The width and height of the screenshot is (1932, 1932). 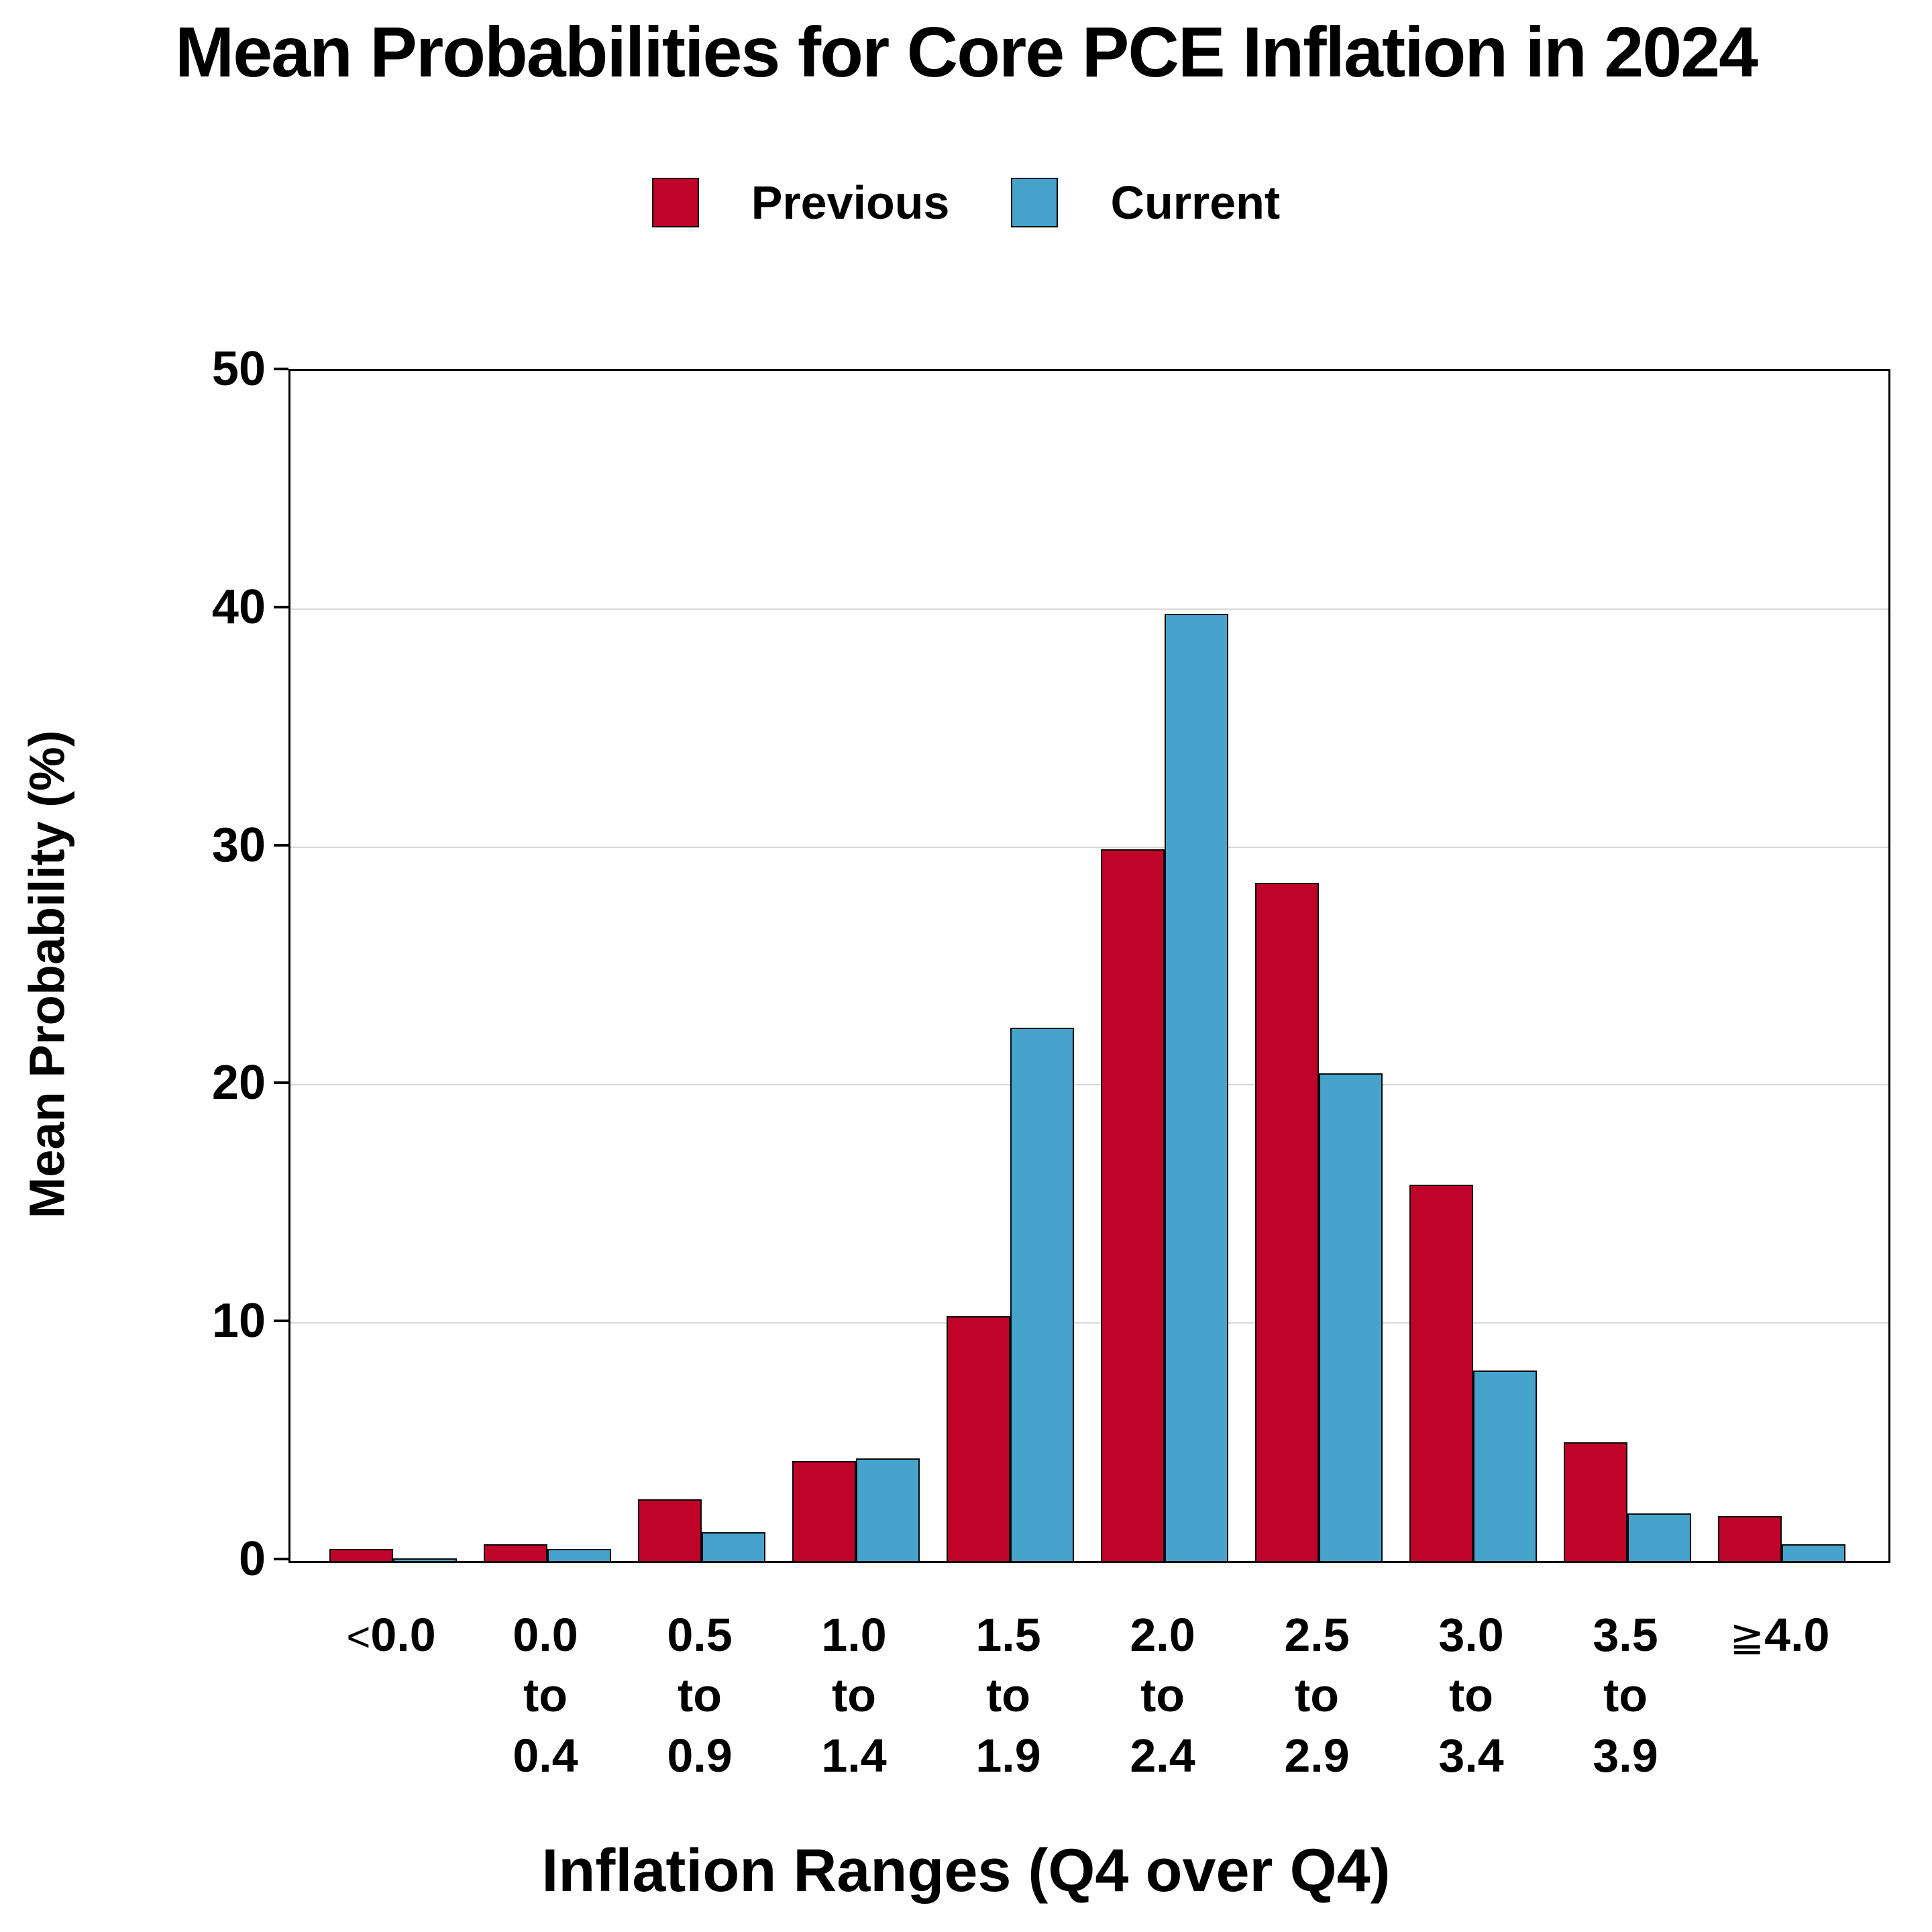 I want to click on x-label-0: <0.0, so click(x=391, y=1636).